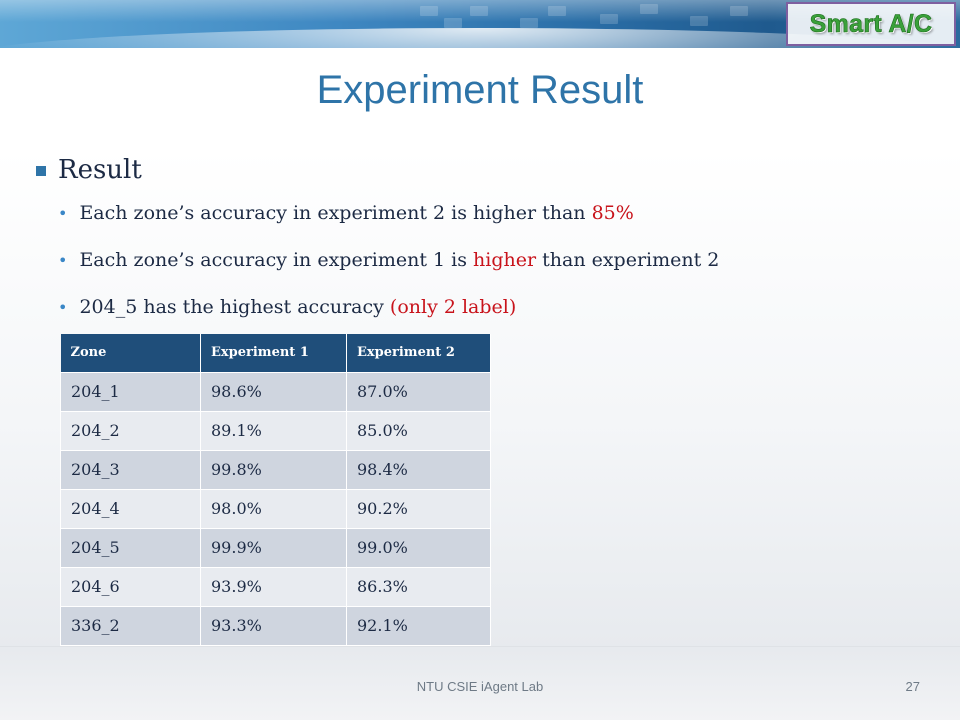 Image resolution: width=960 pixels, height=720 pixels. I want to click on table-row: 336_2 93.3% 92.1%, so click(275, 625).